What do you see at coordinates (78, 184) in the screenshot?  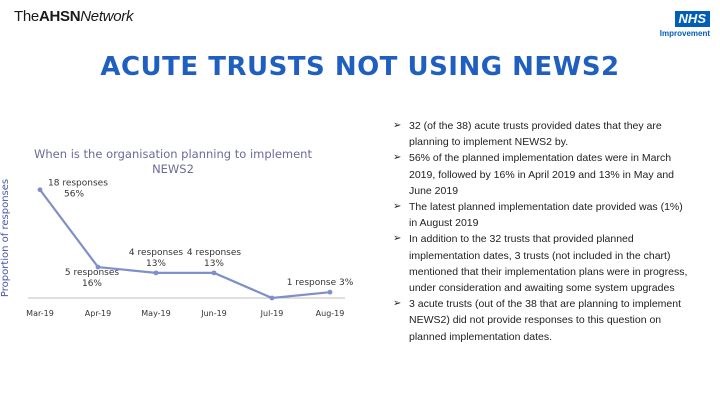 I see `data-label: 18 responses` at bounding box center [78, 184].